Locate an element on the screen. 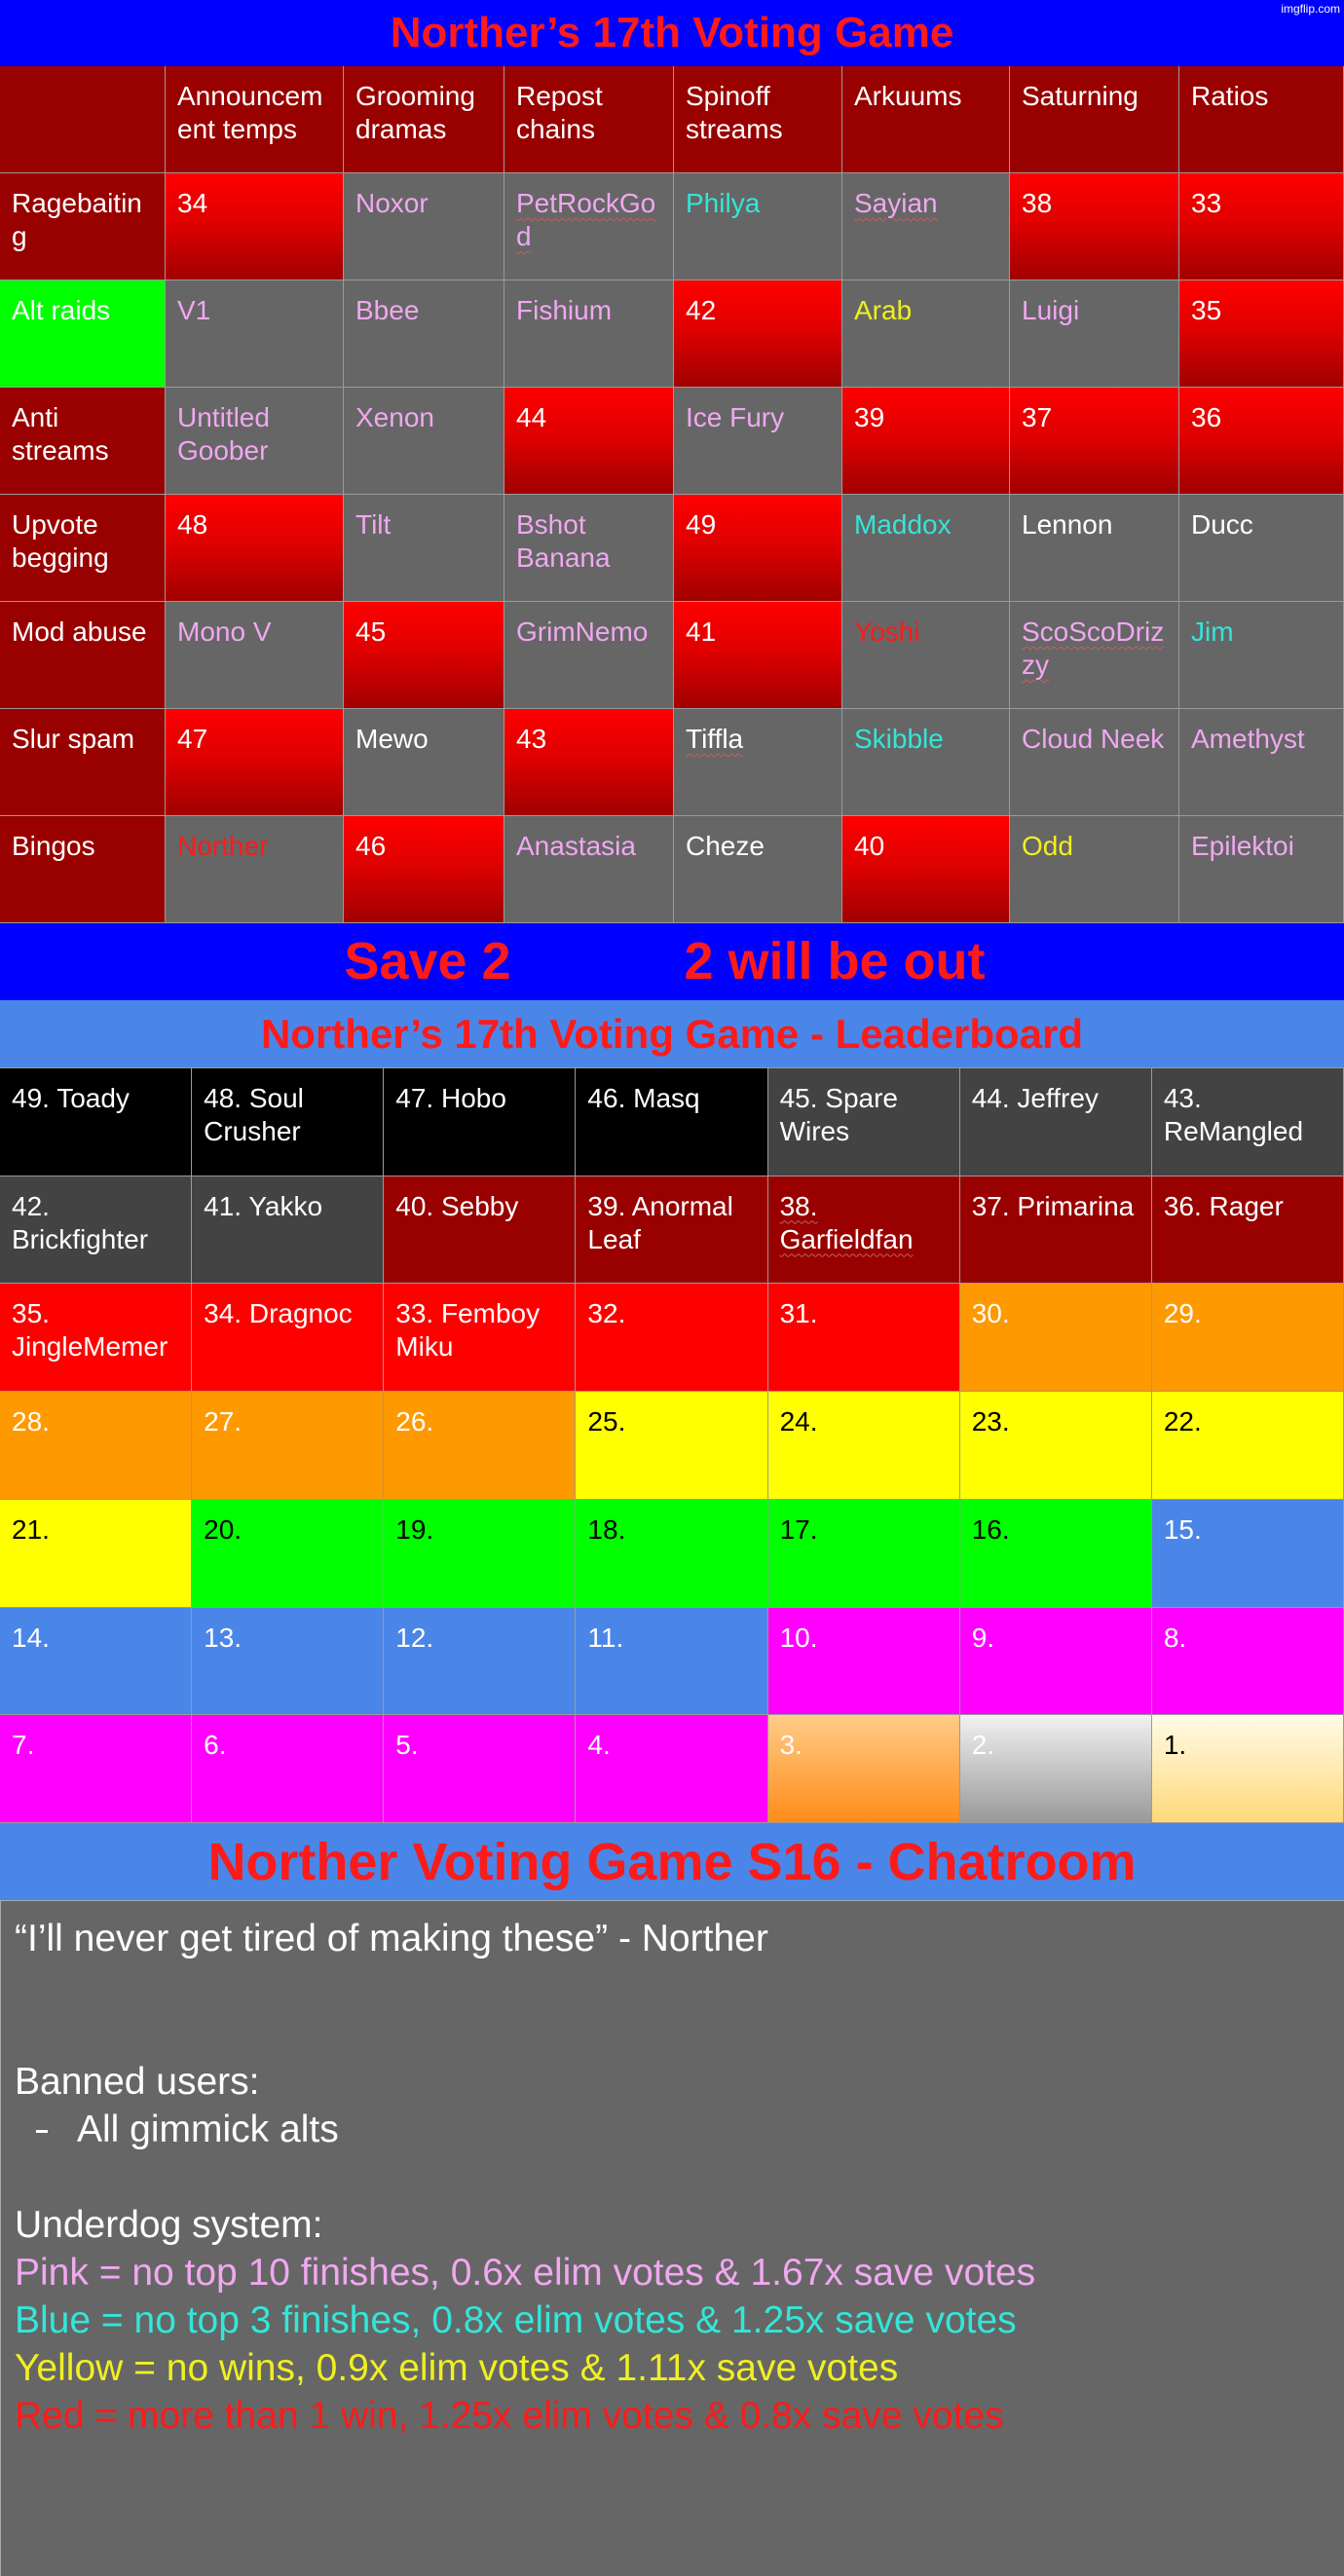 This screenshot has width=1344, height=2576. leaderboard-cell-text: 47. Hobo is located at coordinates (450, 1098).